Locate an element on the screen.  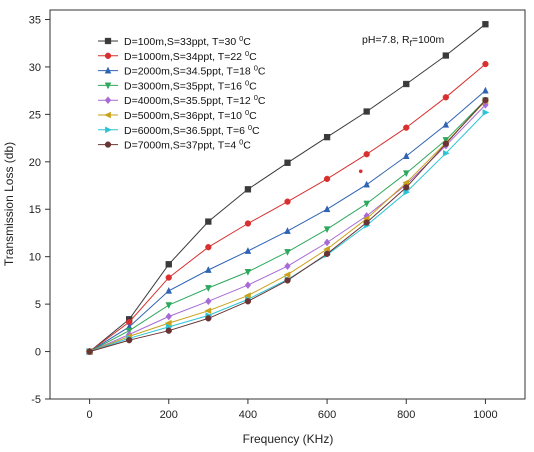
legend-item: D=3000m,S=35ppt, T=16 0C is located at coordinates (177, 85).